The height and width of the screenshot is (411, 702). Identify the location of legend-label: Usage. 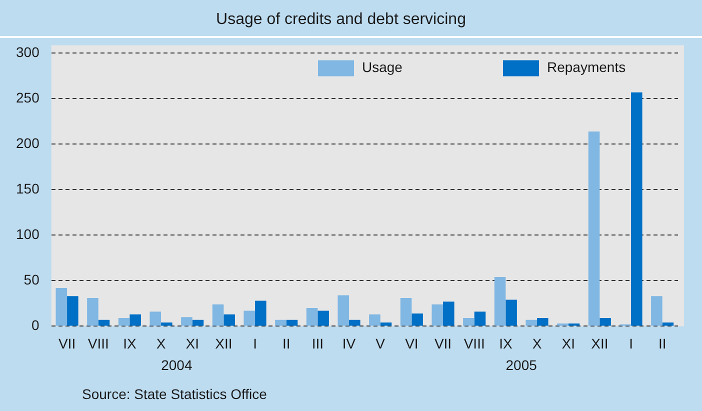
(382, 67).